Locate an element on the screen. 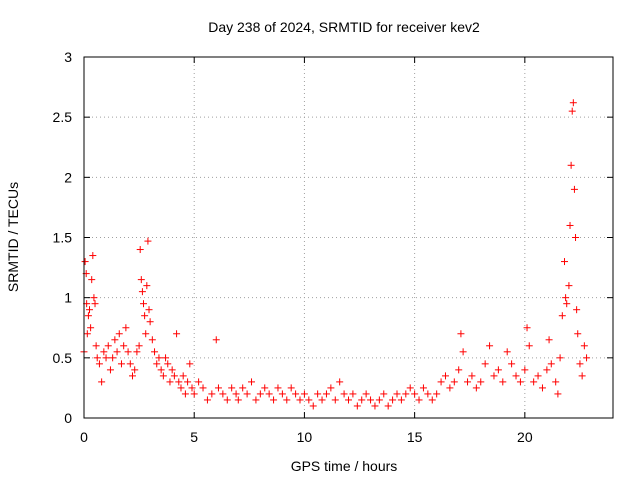 The image size is (640, 480). y-tick-label: 0 is located at coordinates (68, 418).